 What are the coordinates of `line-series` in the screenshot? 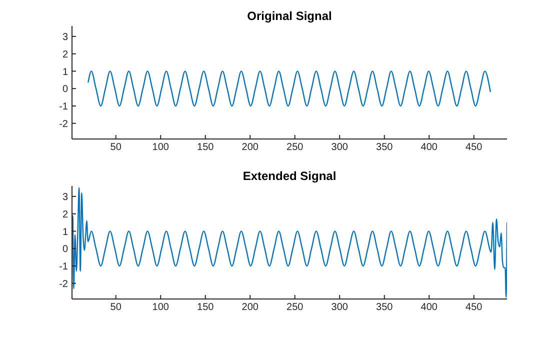 It's located at (290, 88).